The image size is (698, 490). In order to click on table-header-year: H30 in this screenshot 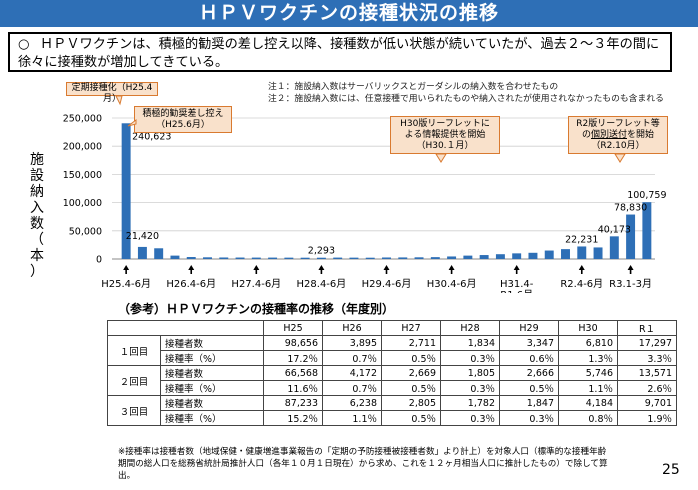, I will do `click(588, 328)`.